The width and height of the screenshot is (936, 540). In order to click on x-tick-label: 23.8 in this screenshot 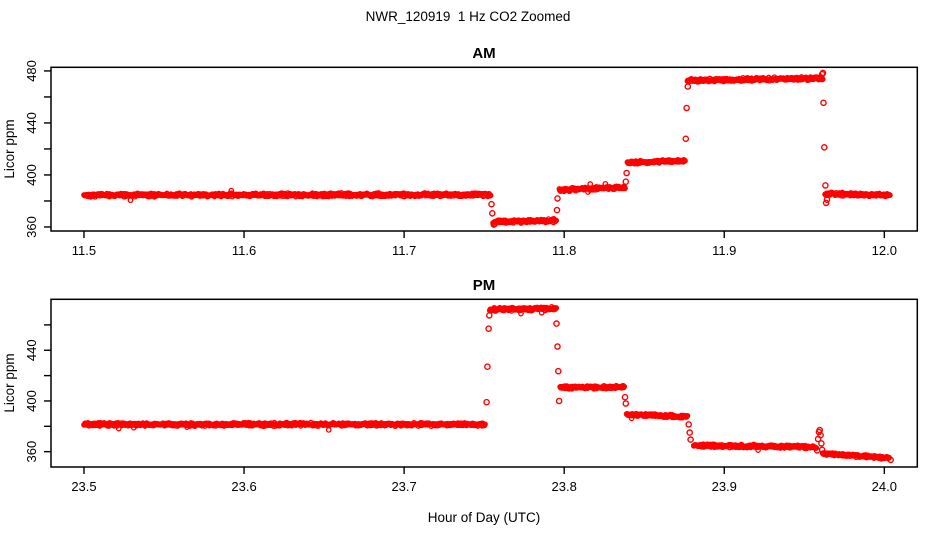, I will do `click(564, 486)`.